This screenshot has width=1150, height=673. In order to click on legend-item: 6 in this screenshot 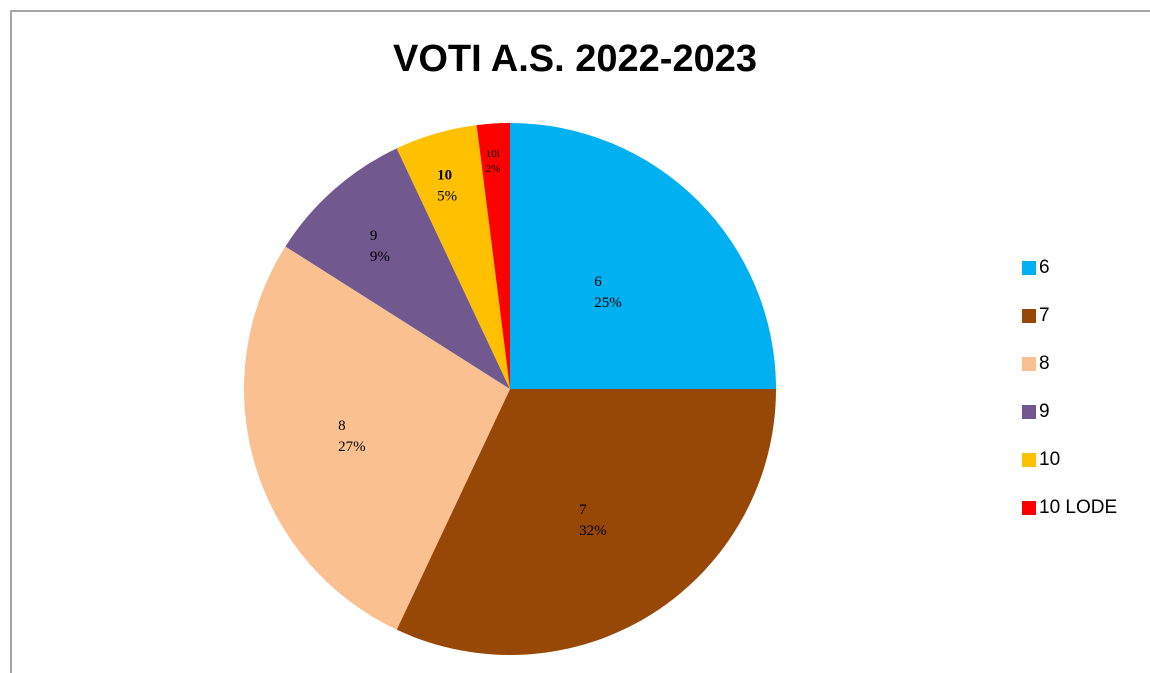, I will do `click(1069, 268)`.